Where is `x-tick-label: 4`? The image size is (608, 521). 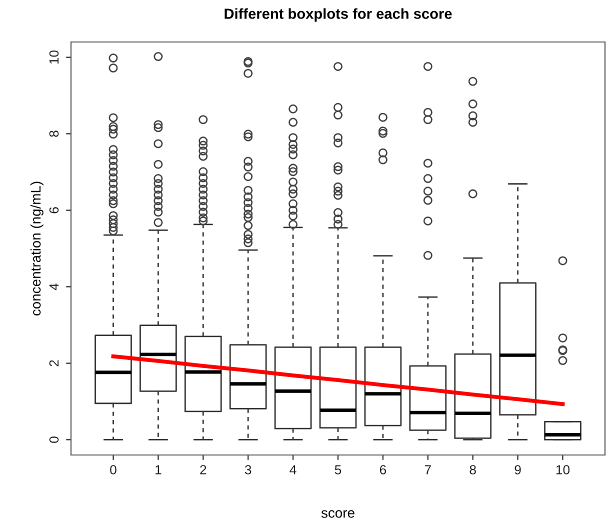
x-tick-label: 4 is located at coordinates (293, 469).